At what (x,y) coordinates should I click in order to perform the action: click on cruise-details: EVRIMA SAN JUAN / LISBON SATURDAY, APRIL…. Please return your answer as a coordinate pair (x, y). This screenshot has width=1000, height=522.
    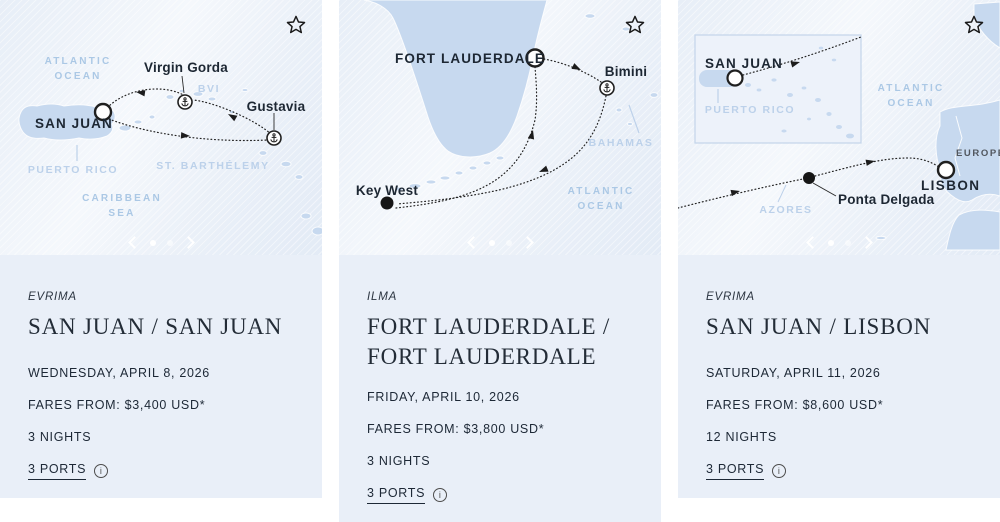
    Looking at the image, I should click on (839, 376).